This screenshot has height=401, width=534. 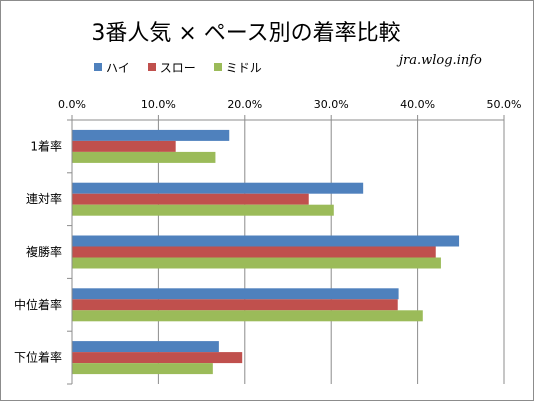 What do you see at coordinates (177, 67) in the screenshot?
I see `legend-label-slow: スロー` at bounding box center [177, 67].